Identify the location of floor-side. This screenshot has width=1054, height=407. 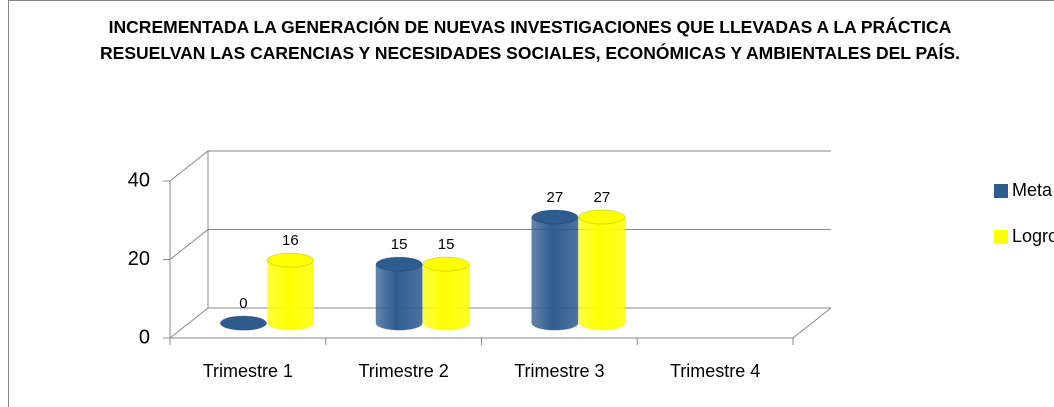
(812, 323).